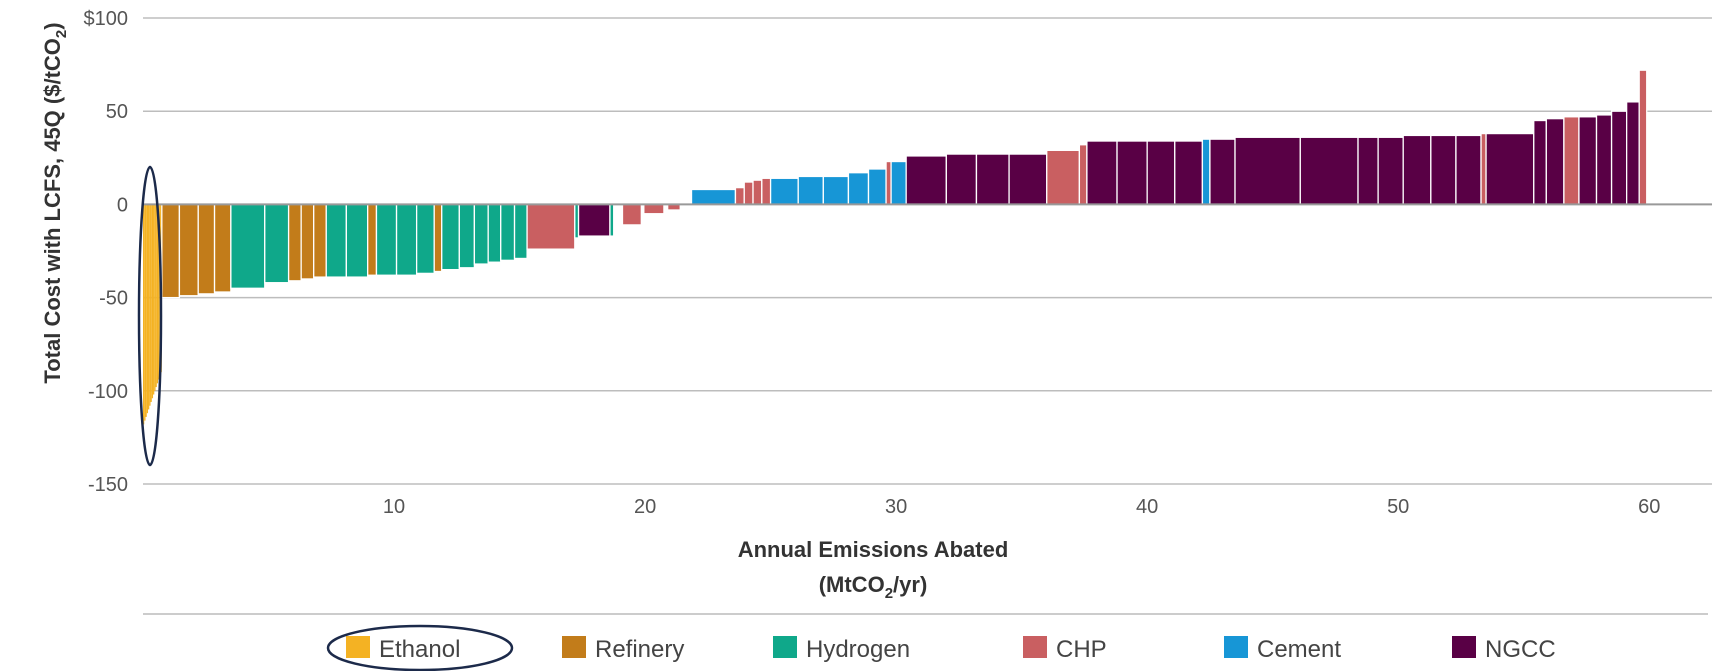 The image size is (1720, 671). Describe the element at coordinates (1021, 507) in the screenshot. I see `x-axis-ticks: 10 20 30 40 50 60` at that location.